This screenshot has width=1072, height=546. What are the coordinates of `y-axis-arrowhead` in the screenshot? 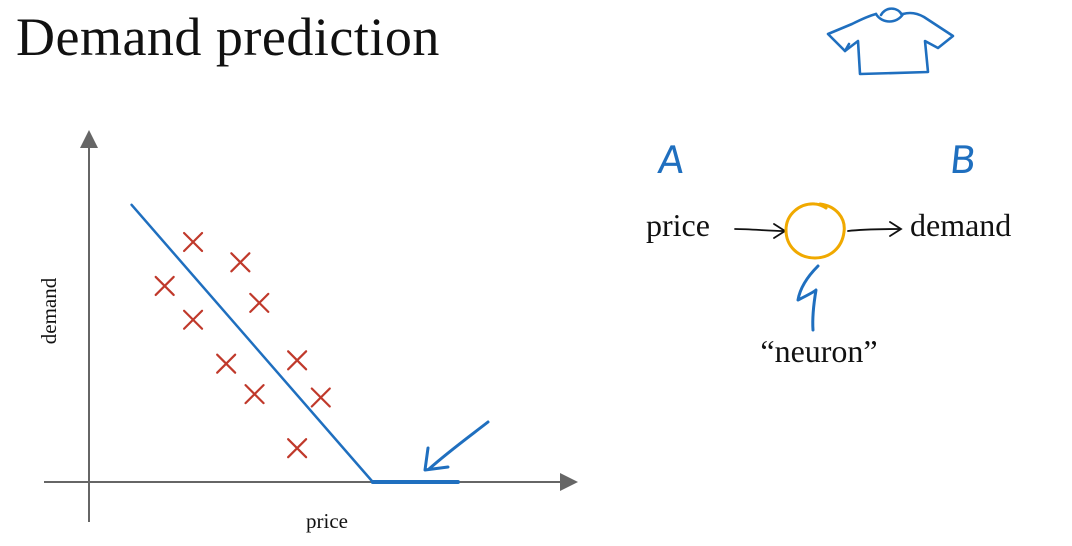 It's located at (89, 139).